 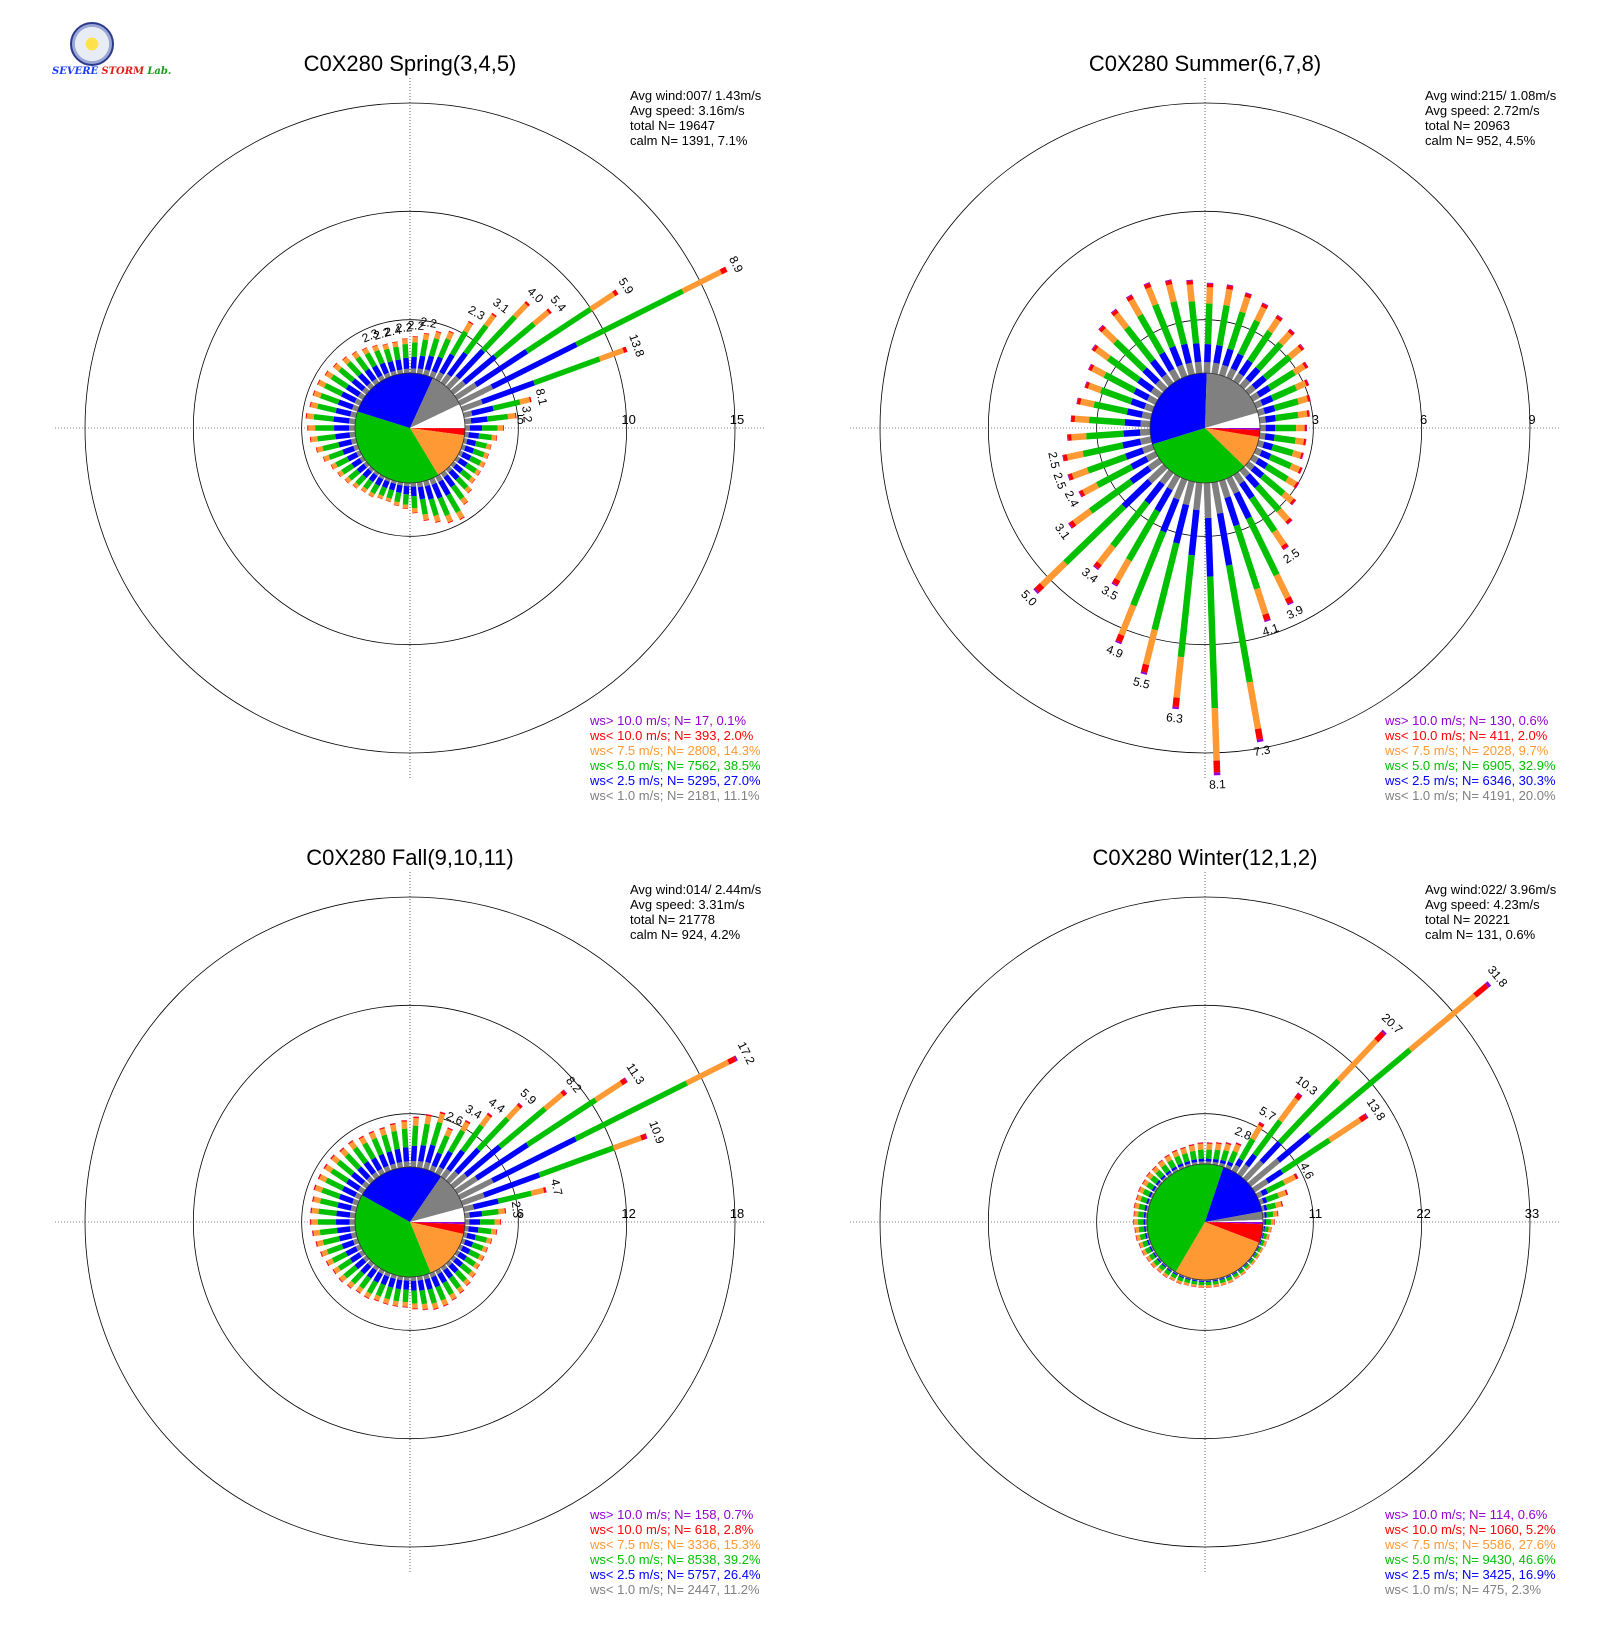 What do you see at coordinates (1205, 1222) in the screenshot?
I see `pie-outline` at bounding box center [1205, 1222].